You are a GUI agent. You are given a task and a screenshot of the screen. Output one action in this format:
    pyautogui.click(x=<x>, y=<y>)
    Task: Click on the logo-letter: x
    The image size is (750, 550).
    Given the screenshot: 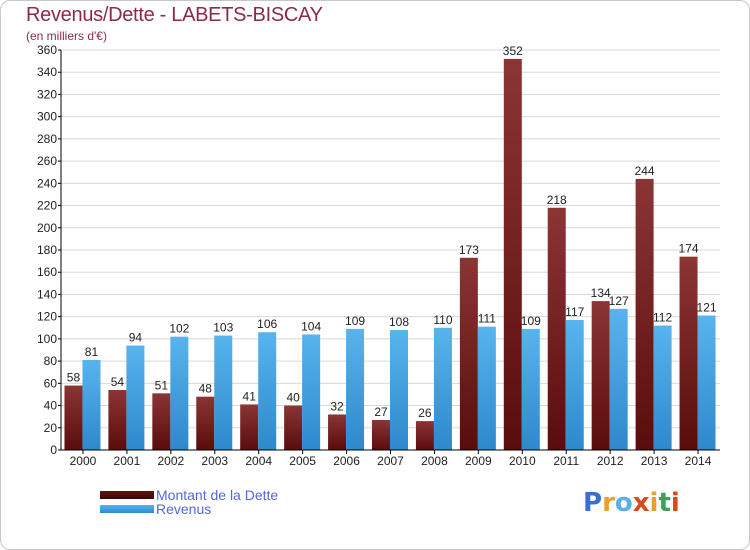 What is the action you would take?
    pyautogui.click(x=641, y=503)
    